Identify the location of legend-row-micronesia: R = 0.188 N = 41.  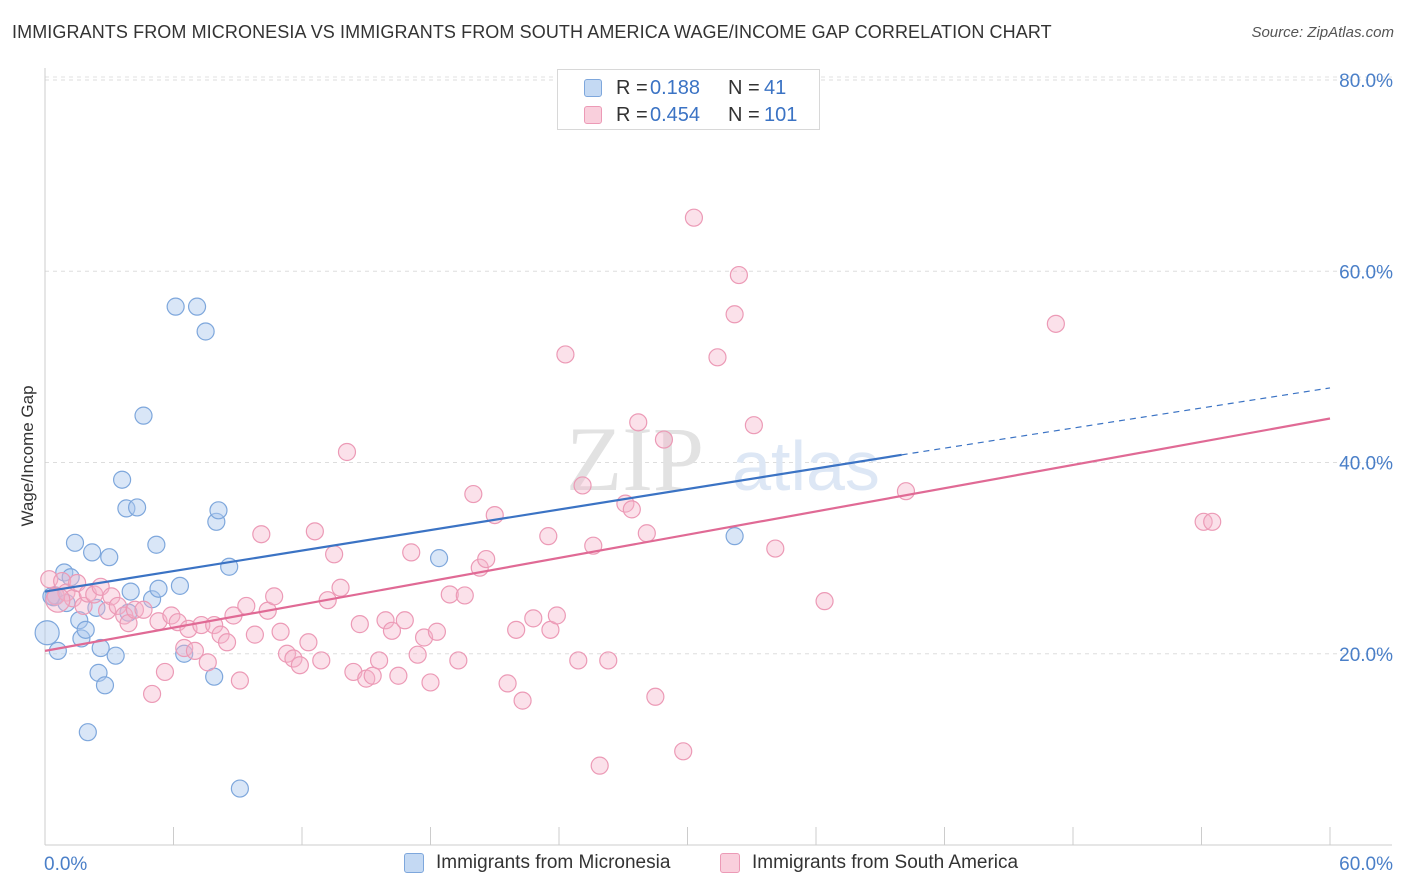
(689, 89).